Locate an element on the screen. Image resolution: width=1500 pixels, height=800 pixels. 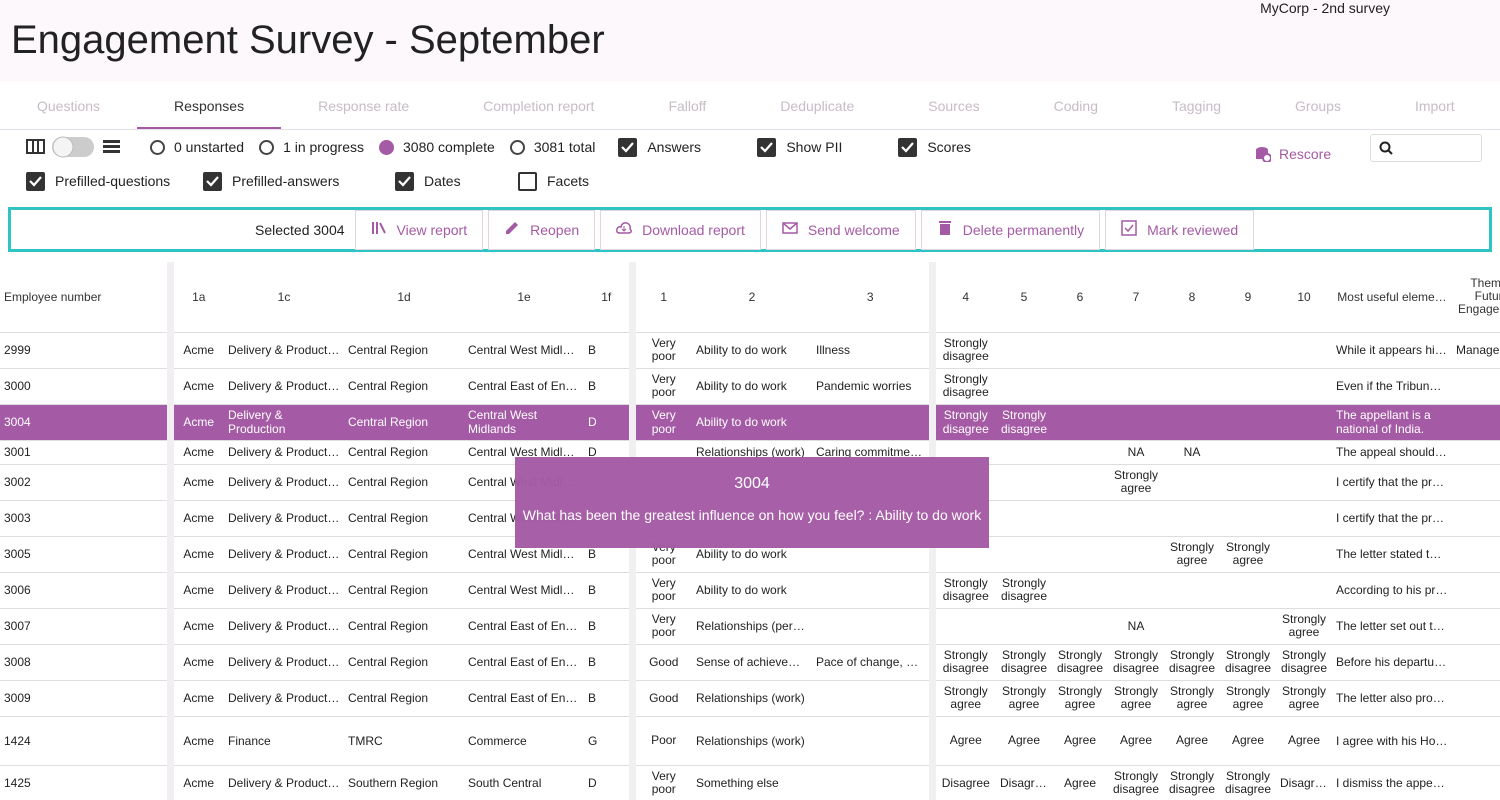
column-header: 1e is located at coordinates (524, 297).